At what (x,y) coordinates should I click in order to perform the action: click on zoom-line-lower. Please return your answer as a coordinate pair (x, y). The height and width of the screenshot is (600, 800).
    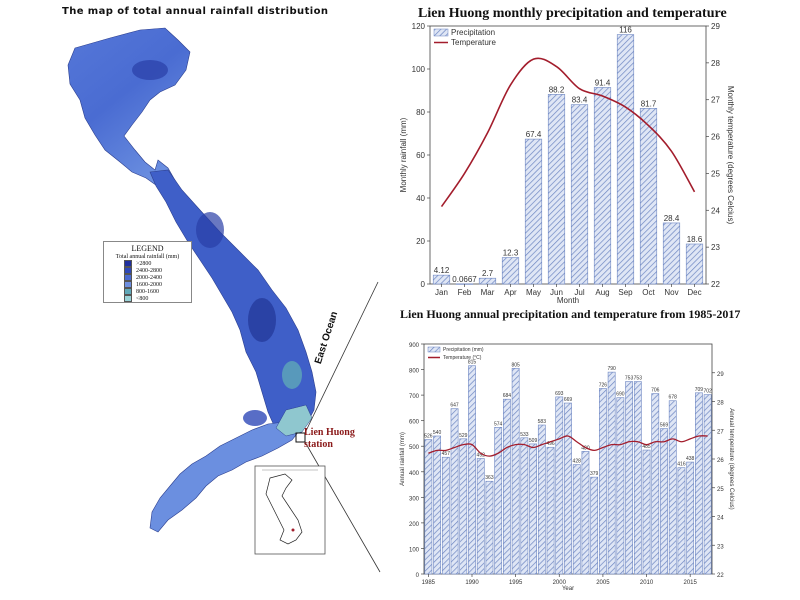
    Looking at the image, I should click on (342, 507).